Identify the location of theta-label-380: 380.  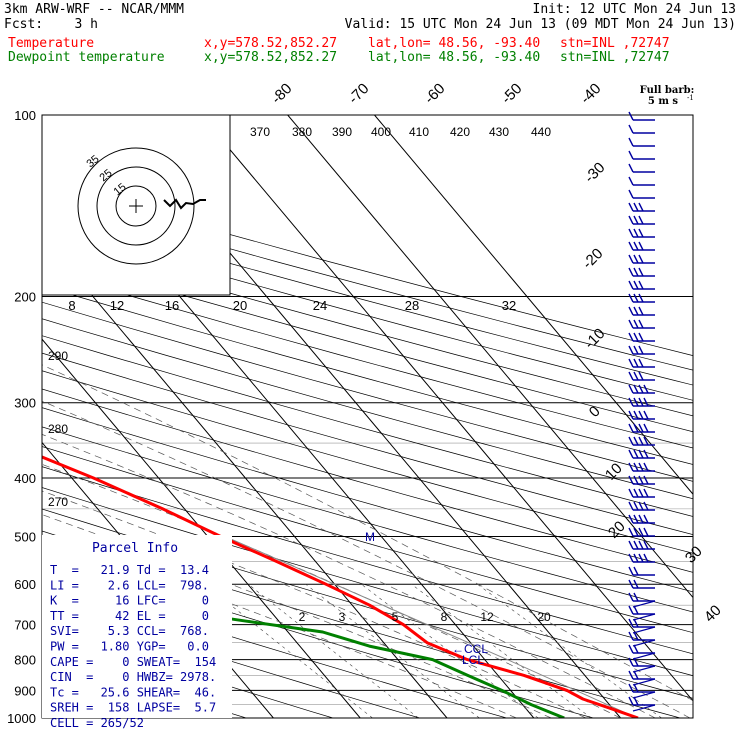
(302, 132).